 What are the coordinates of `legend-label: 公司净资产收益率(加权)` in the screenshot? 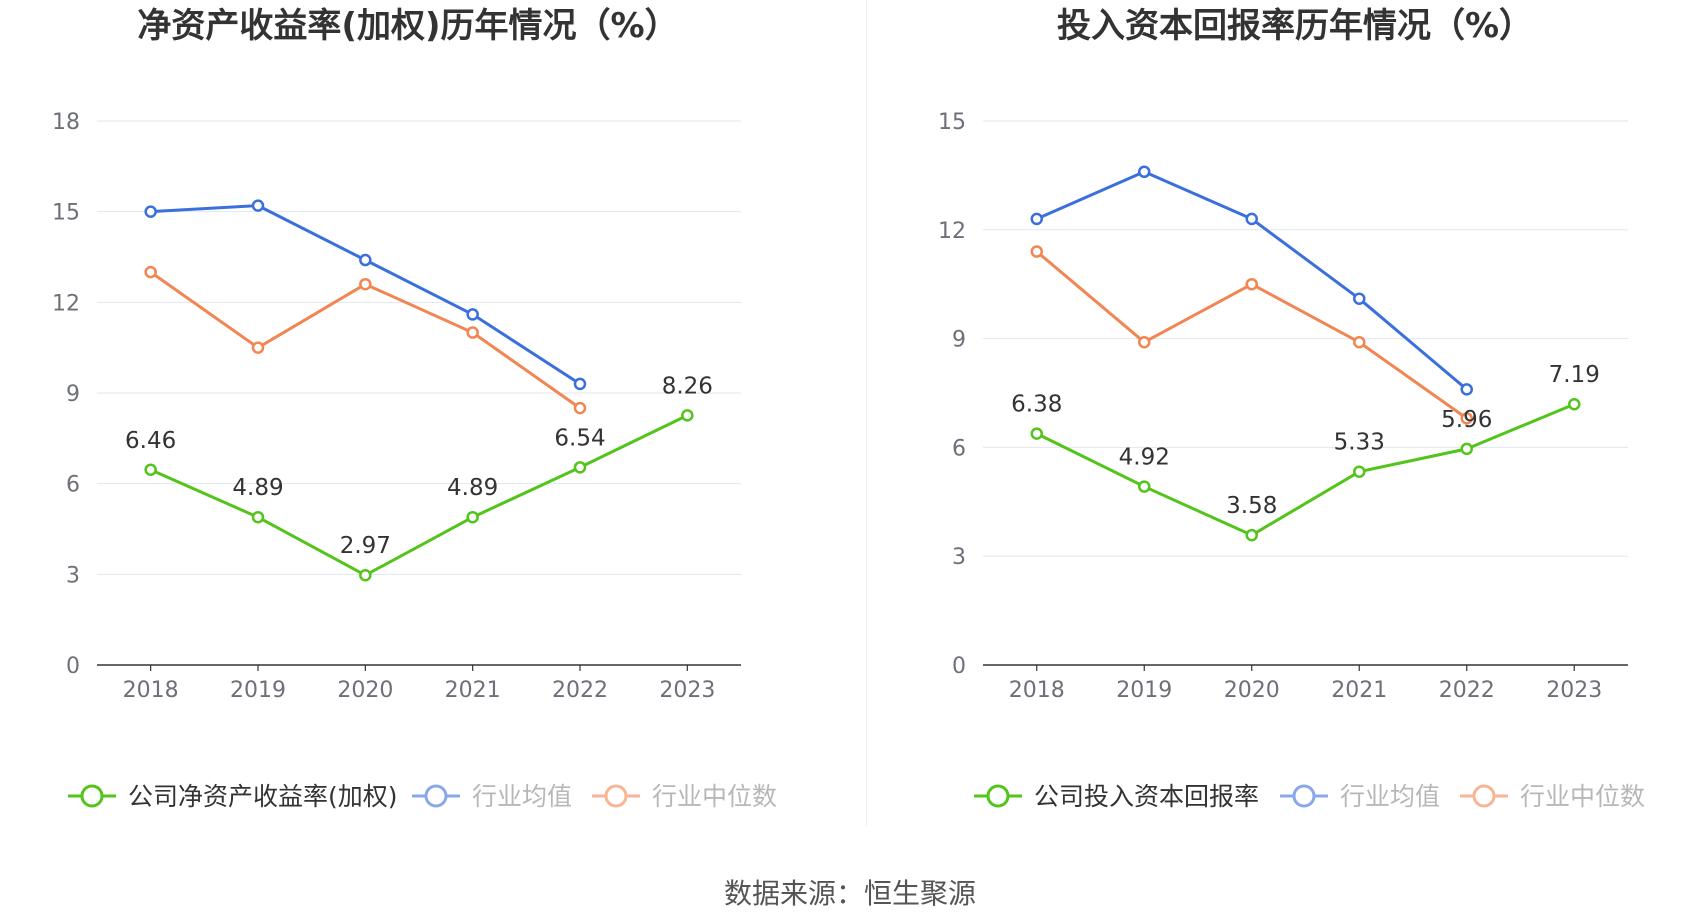 It's located at (263, 796).